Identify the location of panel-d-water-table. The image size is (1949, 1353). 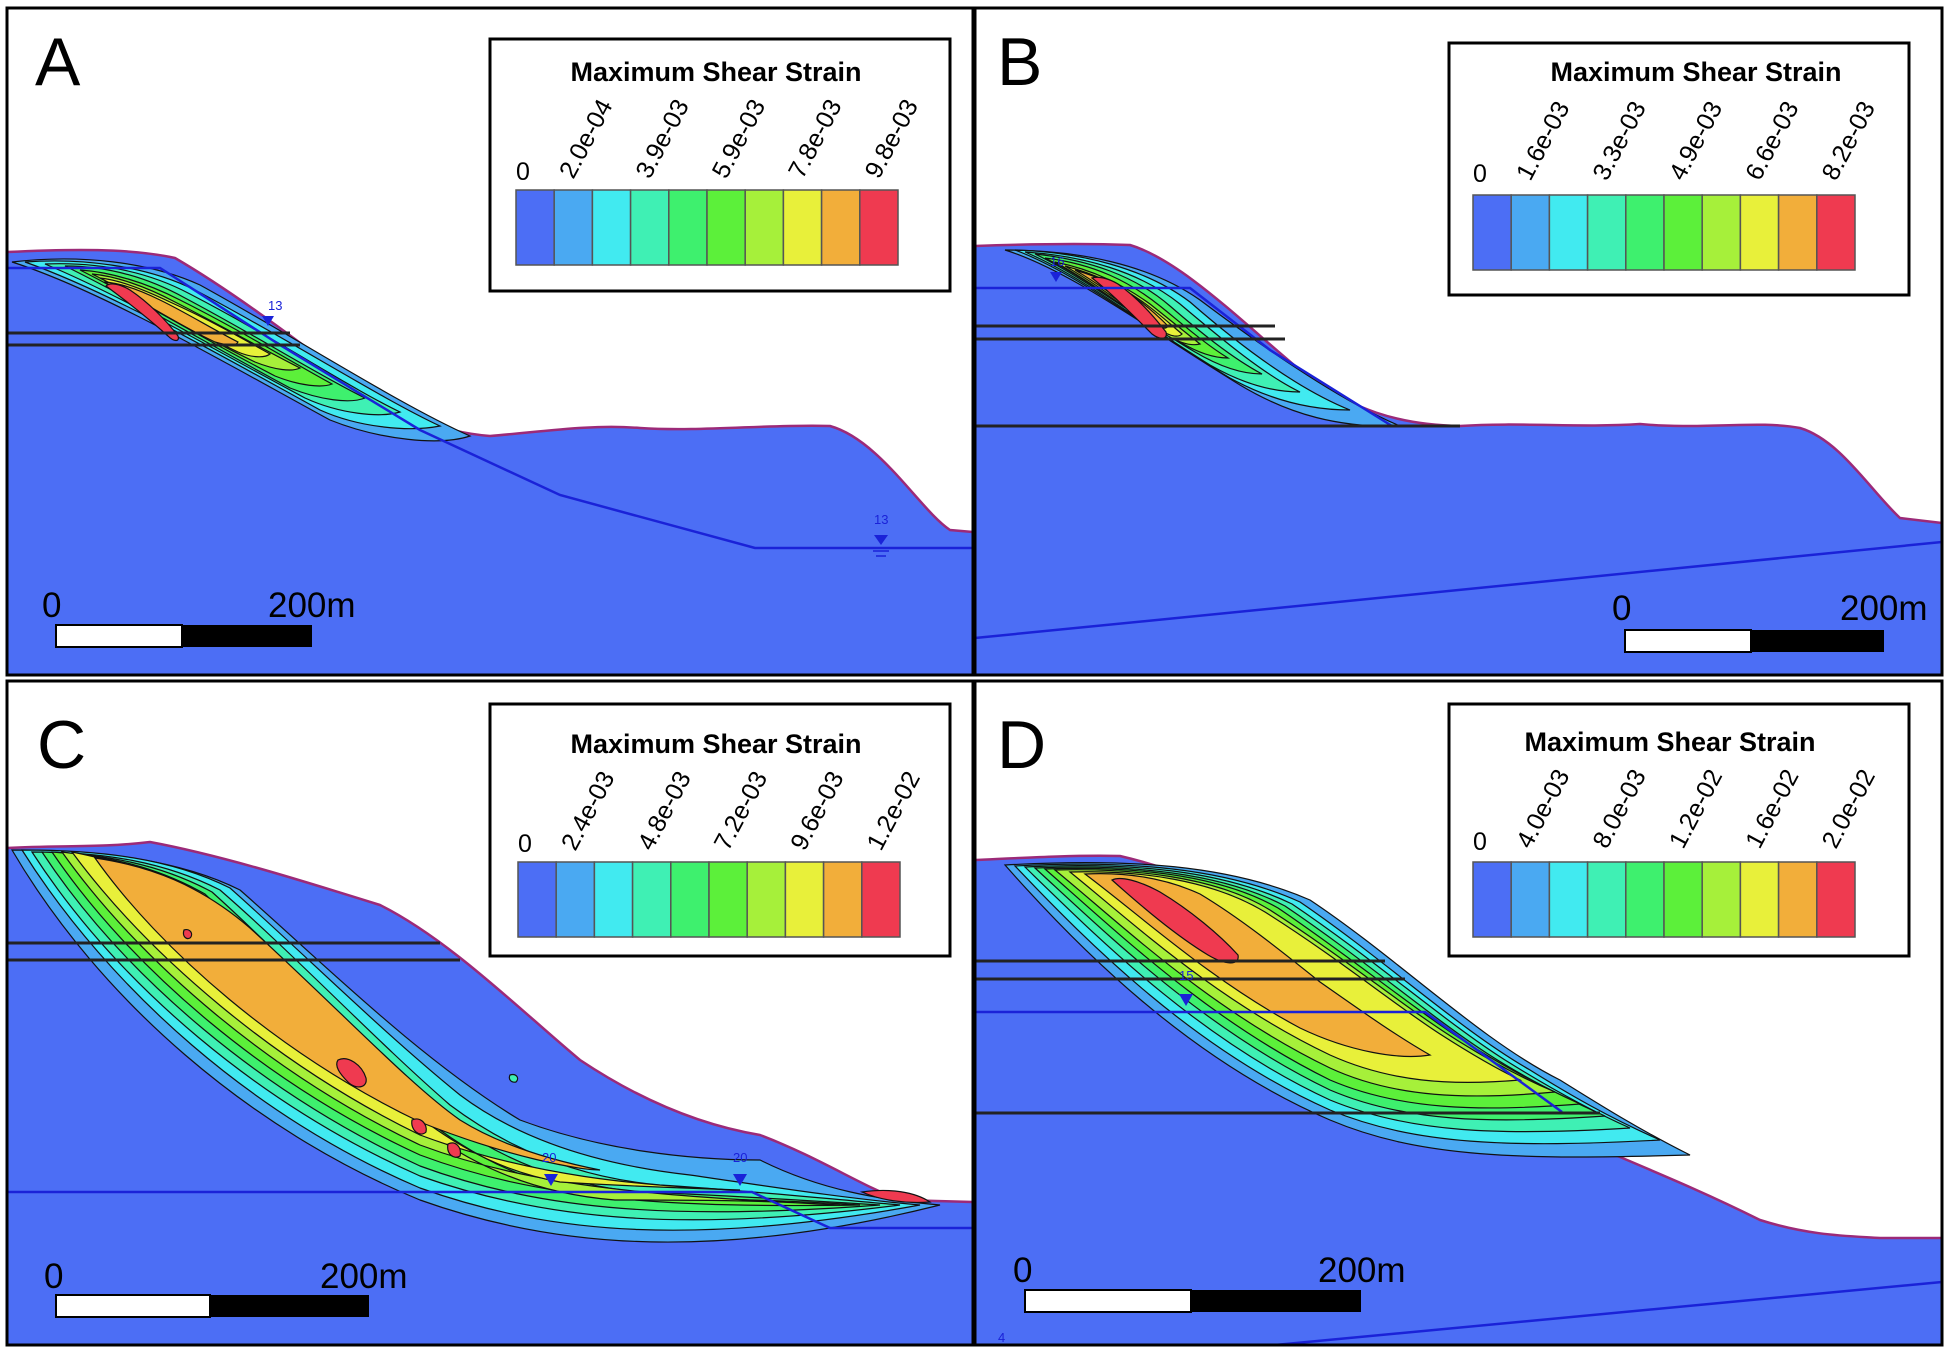
(1269, 1062).